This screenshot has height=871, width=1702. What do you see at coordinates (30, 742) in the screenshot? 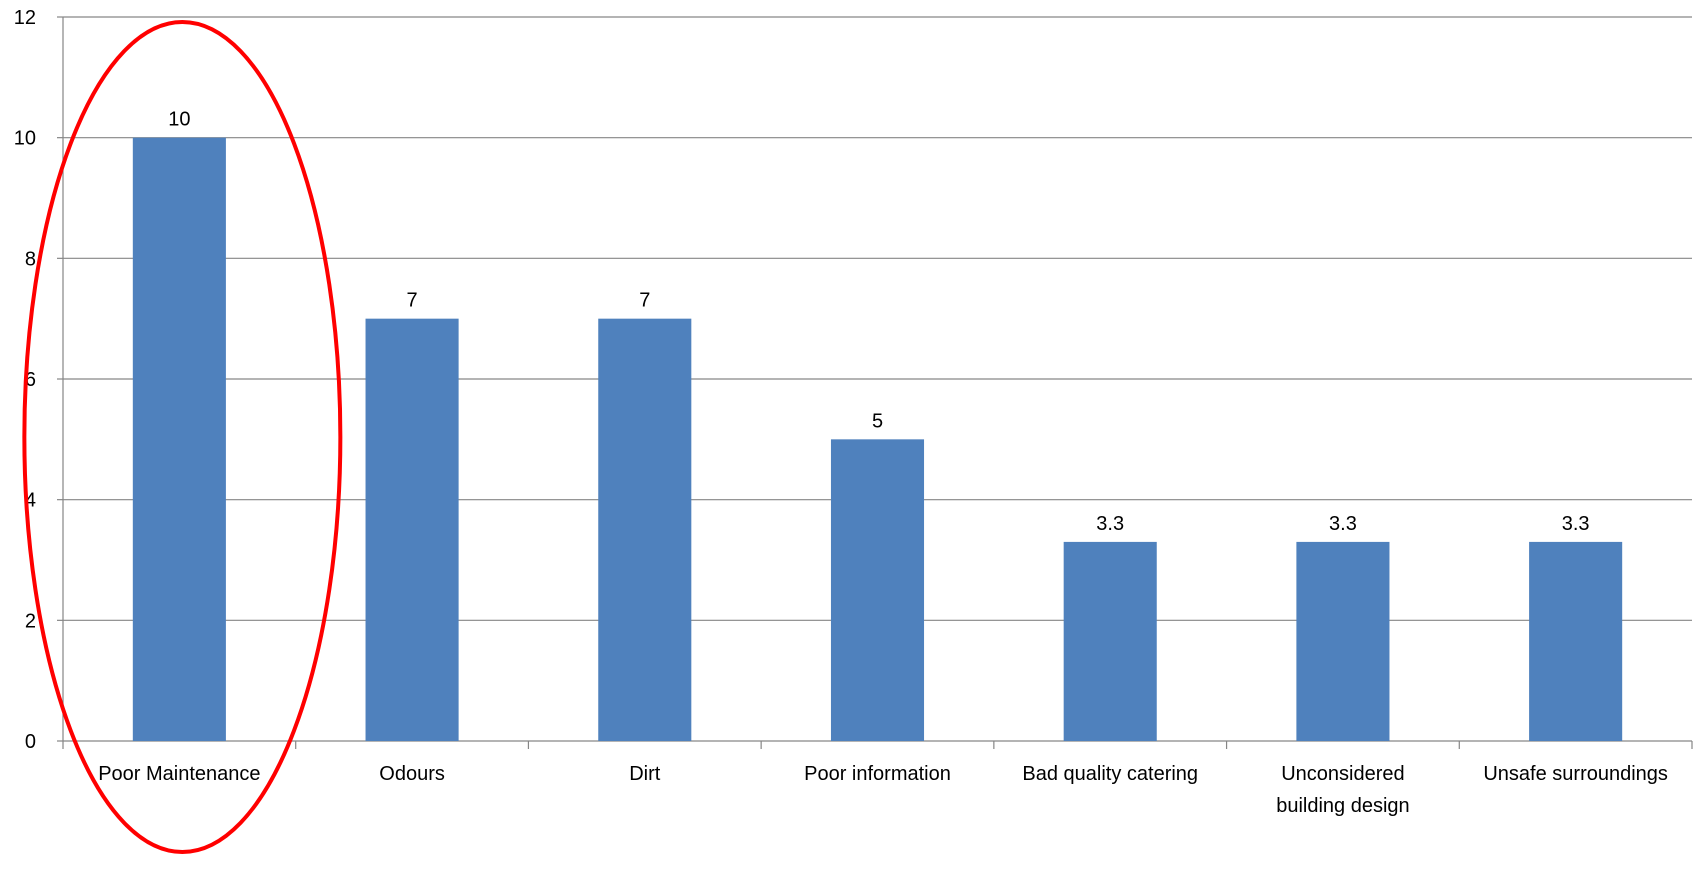
I see `y-tick-label: 0` at bounding box center [30, 742].